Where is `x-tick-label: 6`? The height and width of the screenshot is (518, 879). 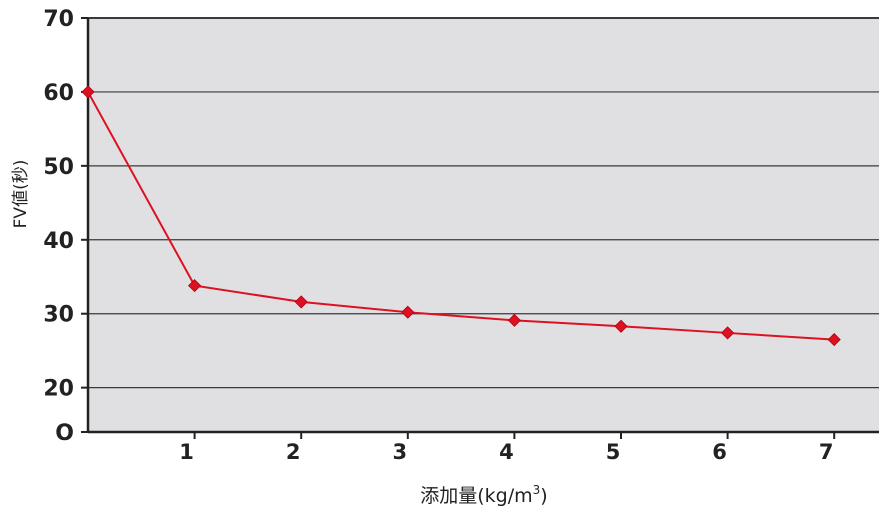
x-tick-label: 6 is located at coordinates (719, 452).